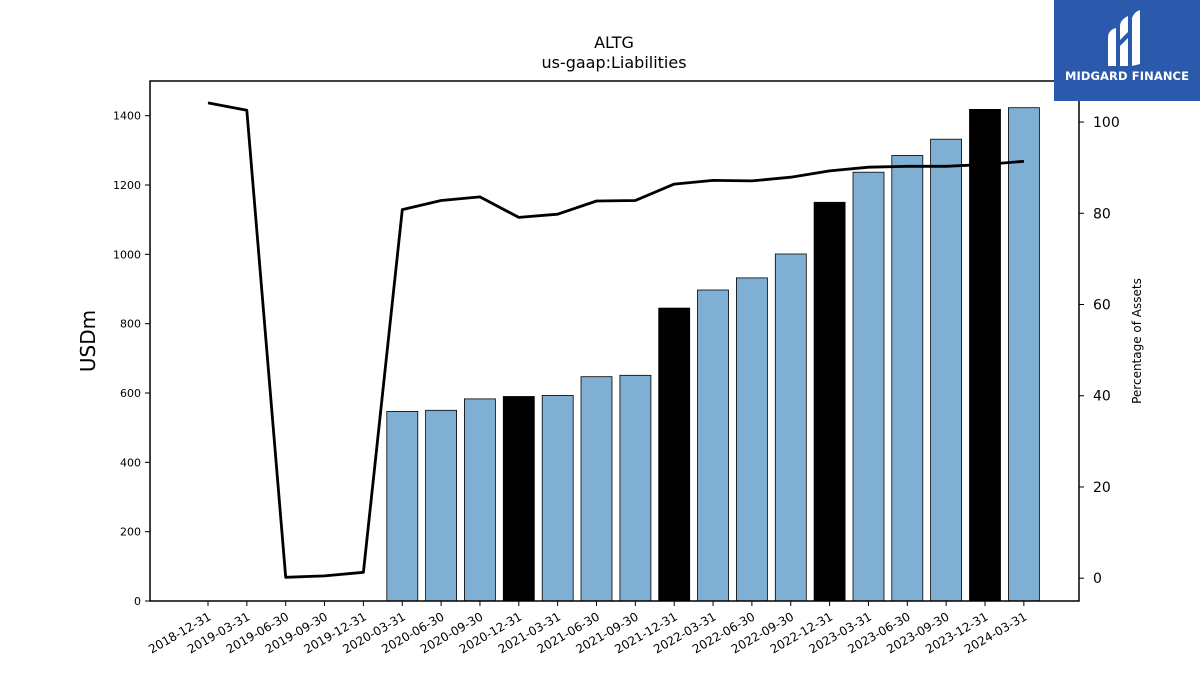 This screenshot has height=675, width=1200. I want to click on y-axis-label: USDm, so click(88, 341).